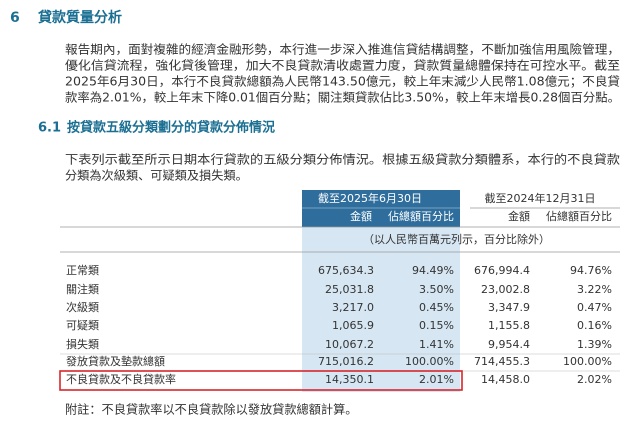 This screenshot has width=640, height=424. What do you see at coordinates (349, 379) in the screenshot?
I see `amount: 14,350.1` at bounding box center [349, 379].